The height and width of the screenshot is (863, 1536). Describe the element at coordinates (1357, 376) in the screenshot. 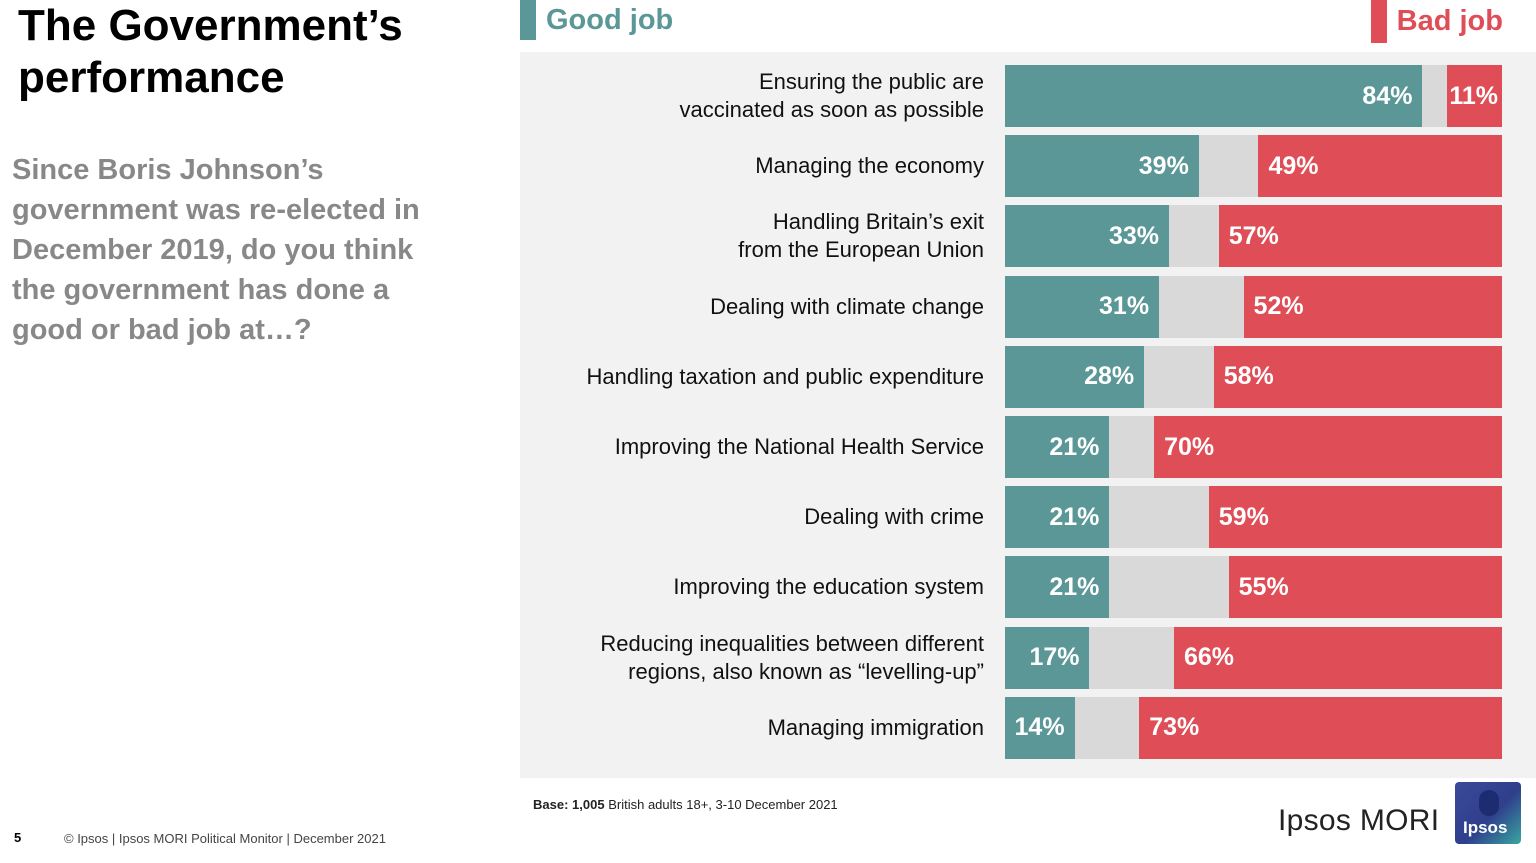

I see `bad-job-bar: 58%` at that location.